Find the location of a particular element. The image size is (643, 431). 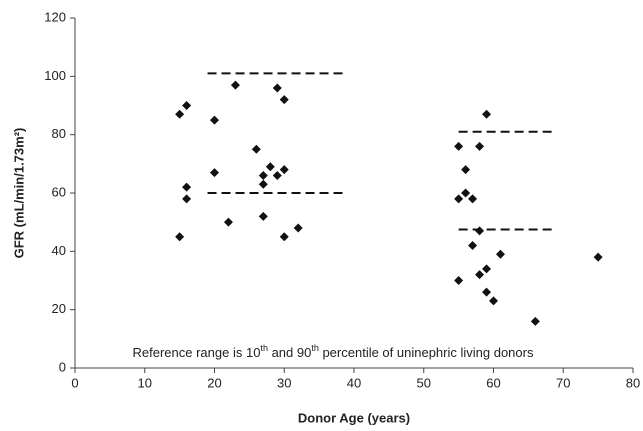

y-tick-label: 120 is located at coordinates (55, 16).